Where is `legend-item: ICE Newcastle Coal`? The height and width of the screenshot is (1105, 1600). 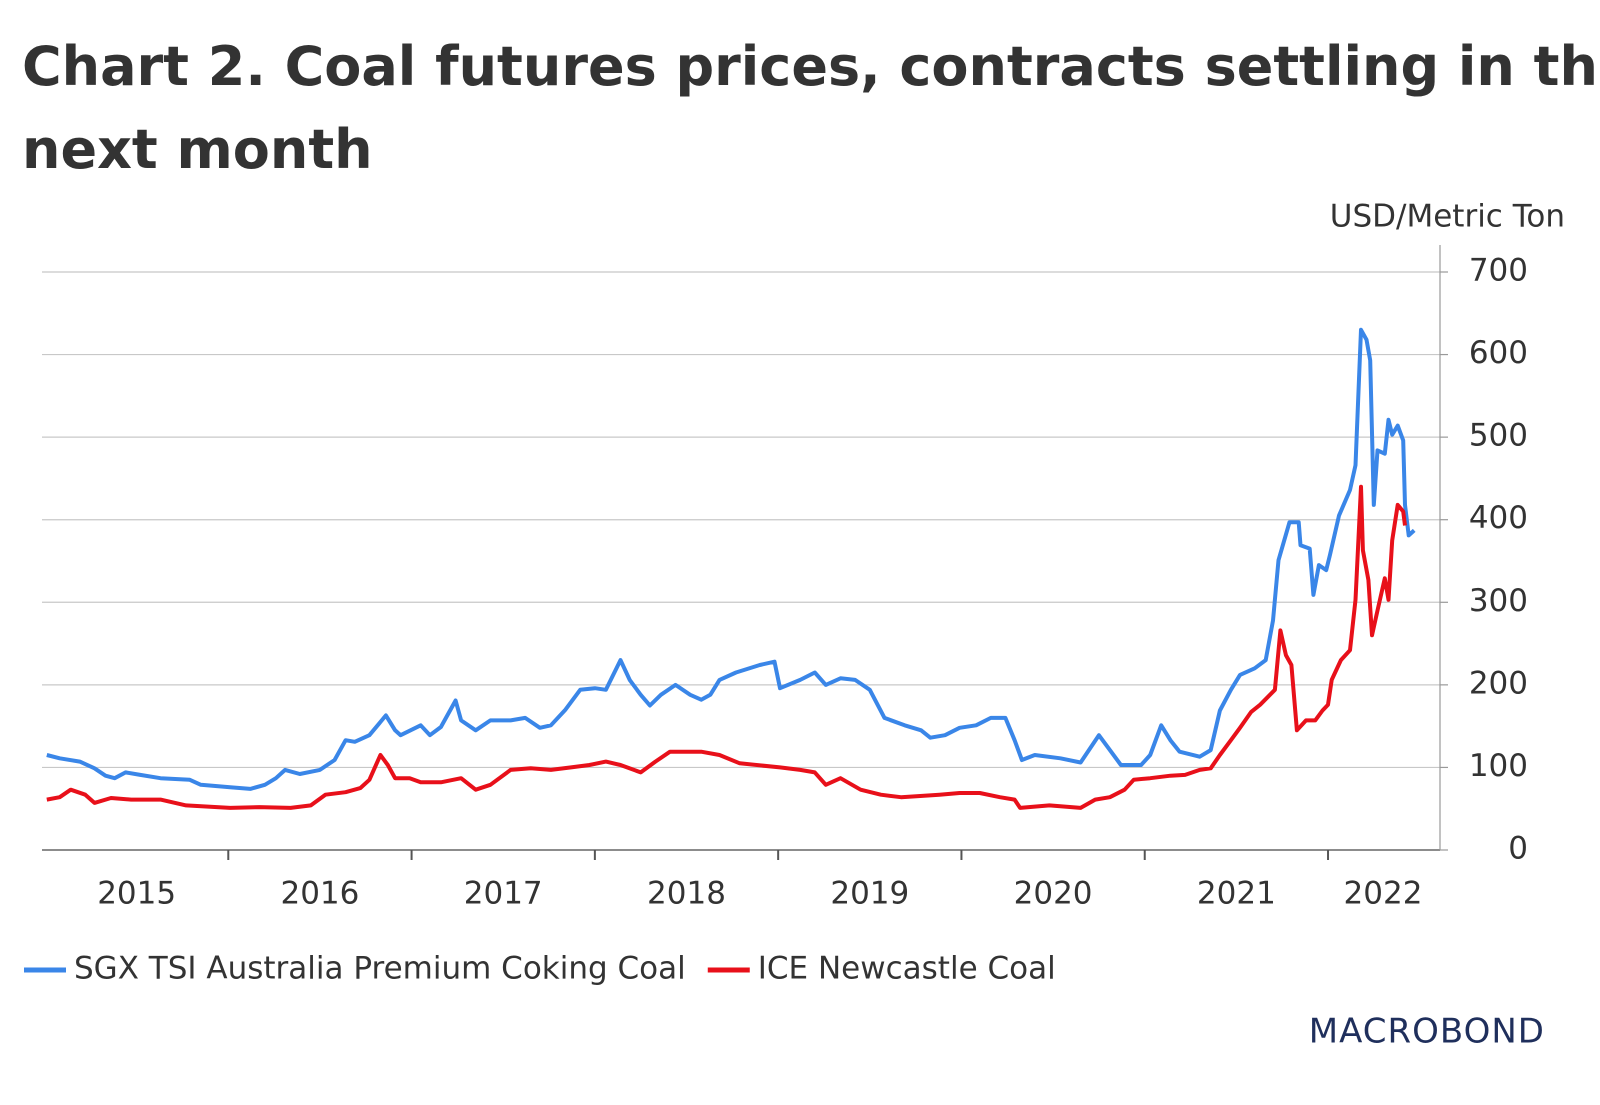 legend-item: ICE Newcastle Coal is located at coordinates (881, 969).